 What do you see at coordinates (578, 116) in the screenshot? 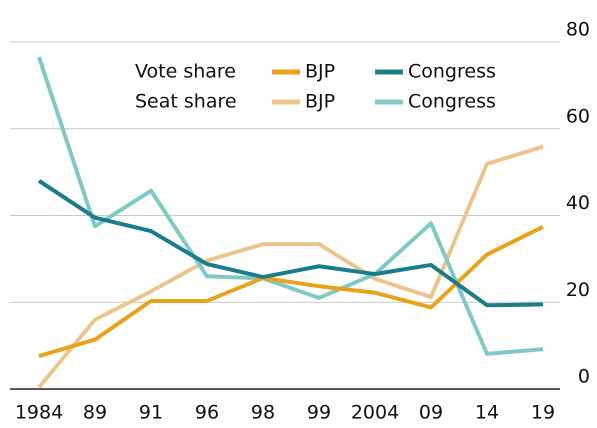
I see `y-tick-label: 60` at bounding box center [578, 116].